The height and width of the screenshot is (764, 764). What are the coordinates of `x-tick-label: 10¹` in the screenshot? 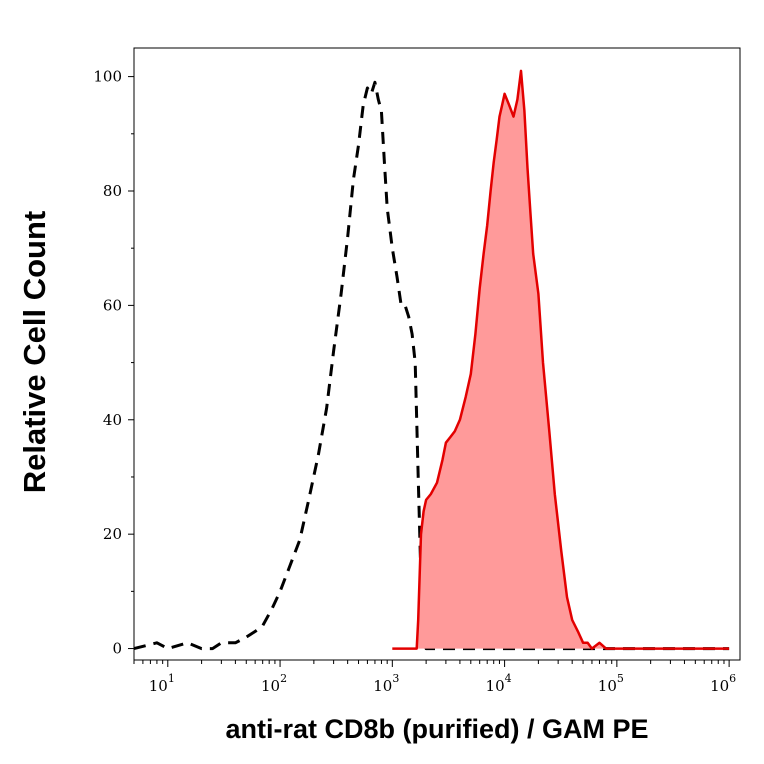 It's located at (162, 683).